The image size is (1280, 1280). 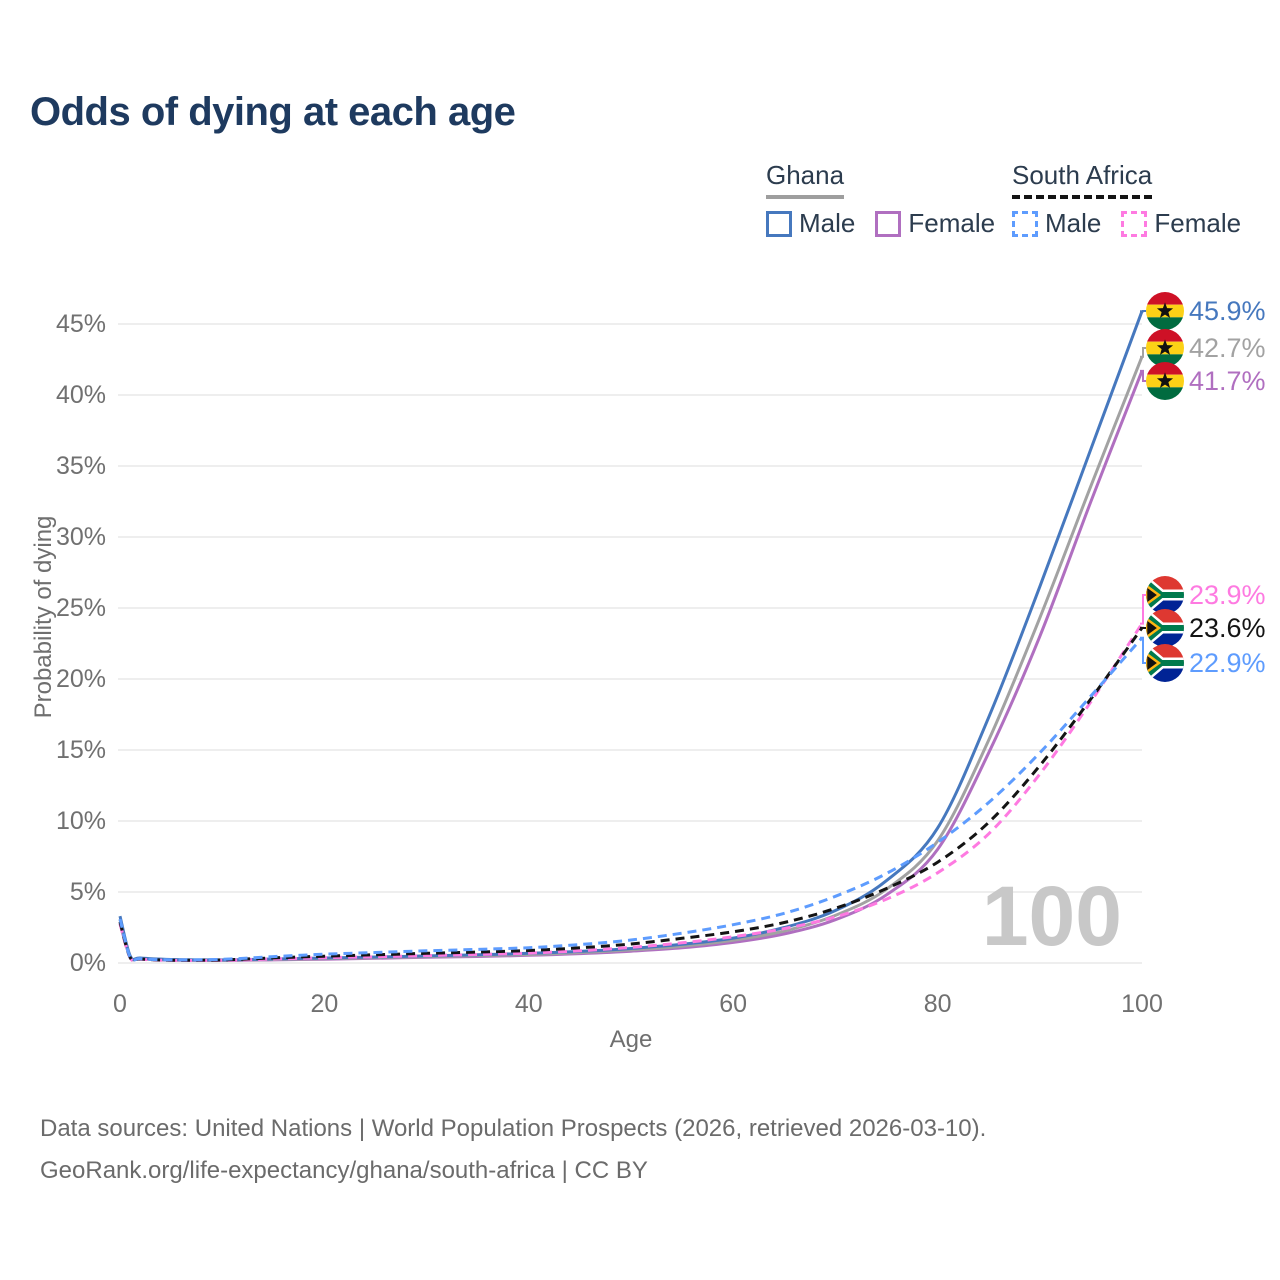 I want to click on south-africa-male-swatch-icon, so click(x=1025, y=223).